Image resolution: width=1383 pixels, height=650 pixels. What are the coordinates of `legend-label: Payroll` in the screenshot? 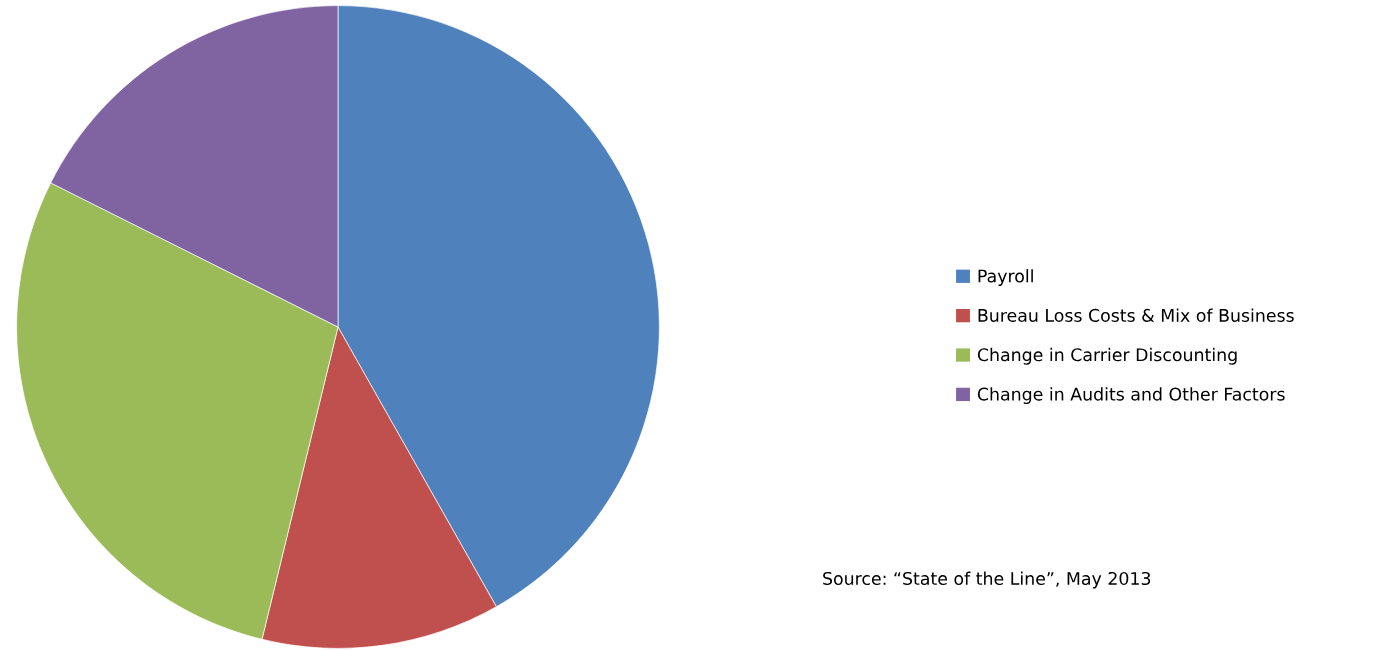 It's located at (1005, 277).